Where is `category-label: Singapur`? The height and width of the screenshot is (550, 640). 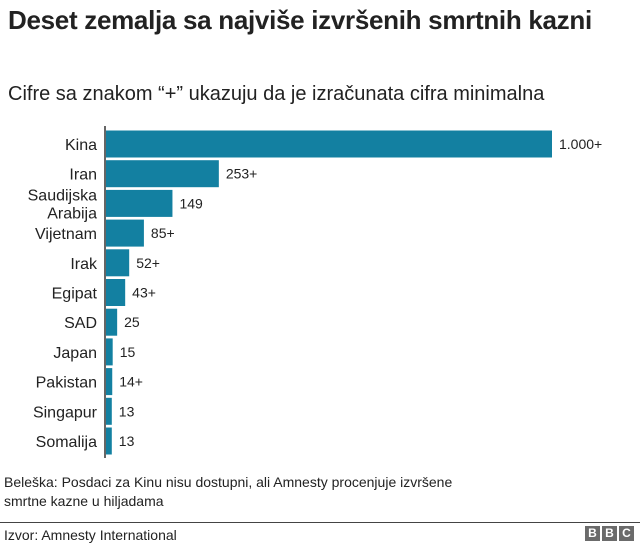
category-label: Singapur is located at coordinates (65, 412).